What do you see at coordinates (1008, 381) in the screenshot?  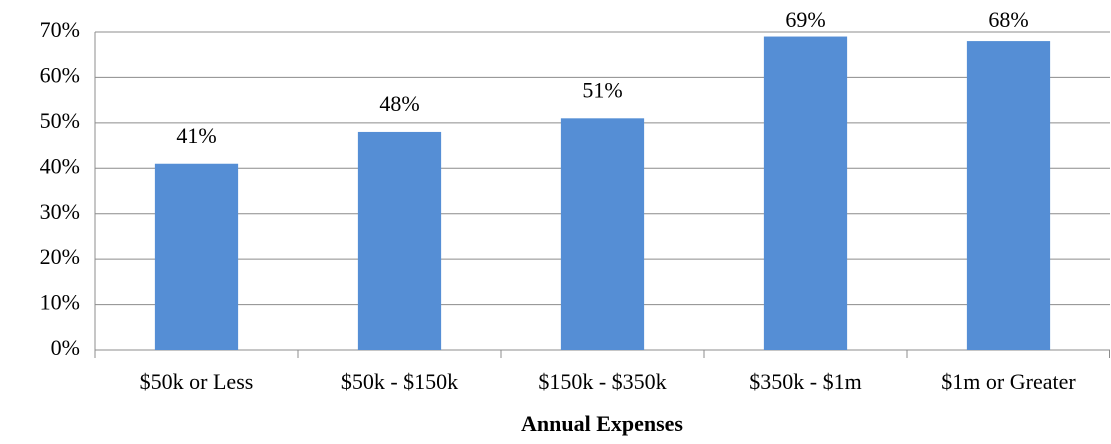 I see `x-tick-label: $1m or Greater` at bounding box center [1008, 381].